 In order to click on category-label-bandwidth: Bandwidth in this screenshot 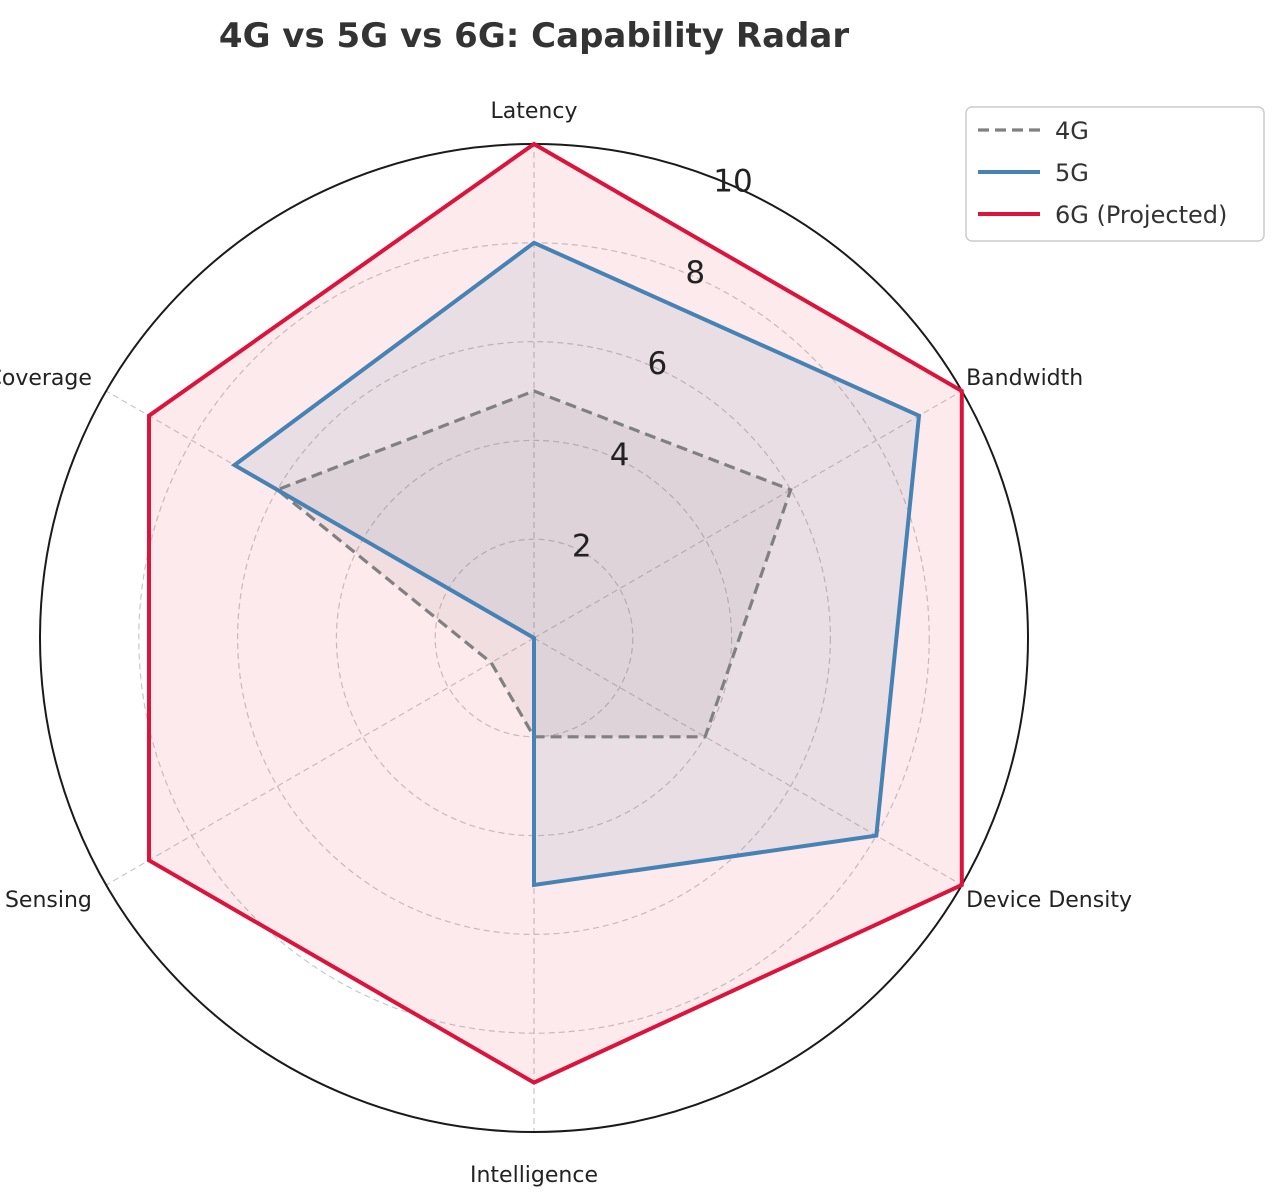, I will do `click(1024, 378)`.